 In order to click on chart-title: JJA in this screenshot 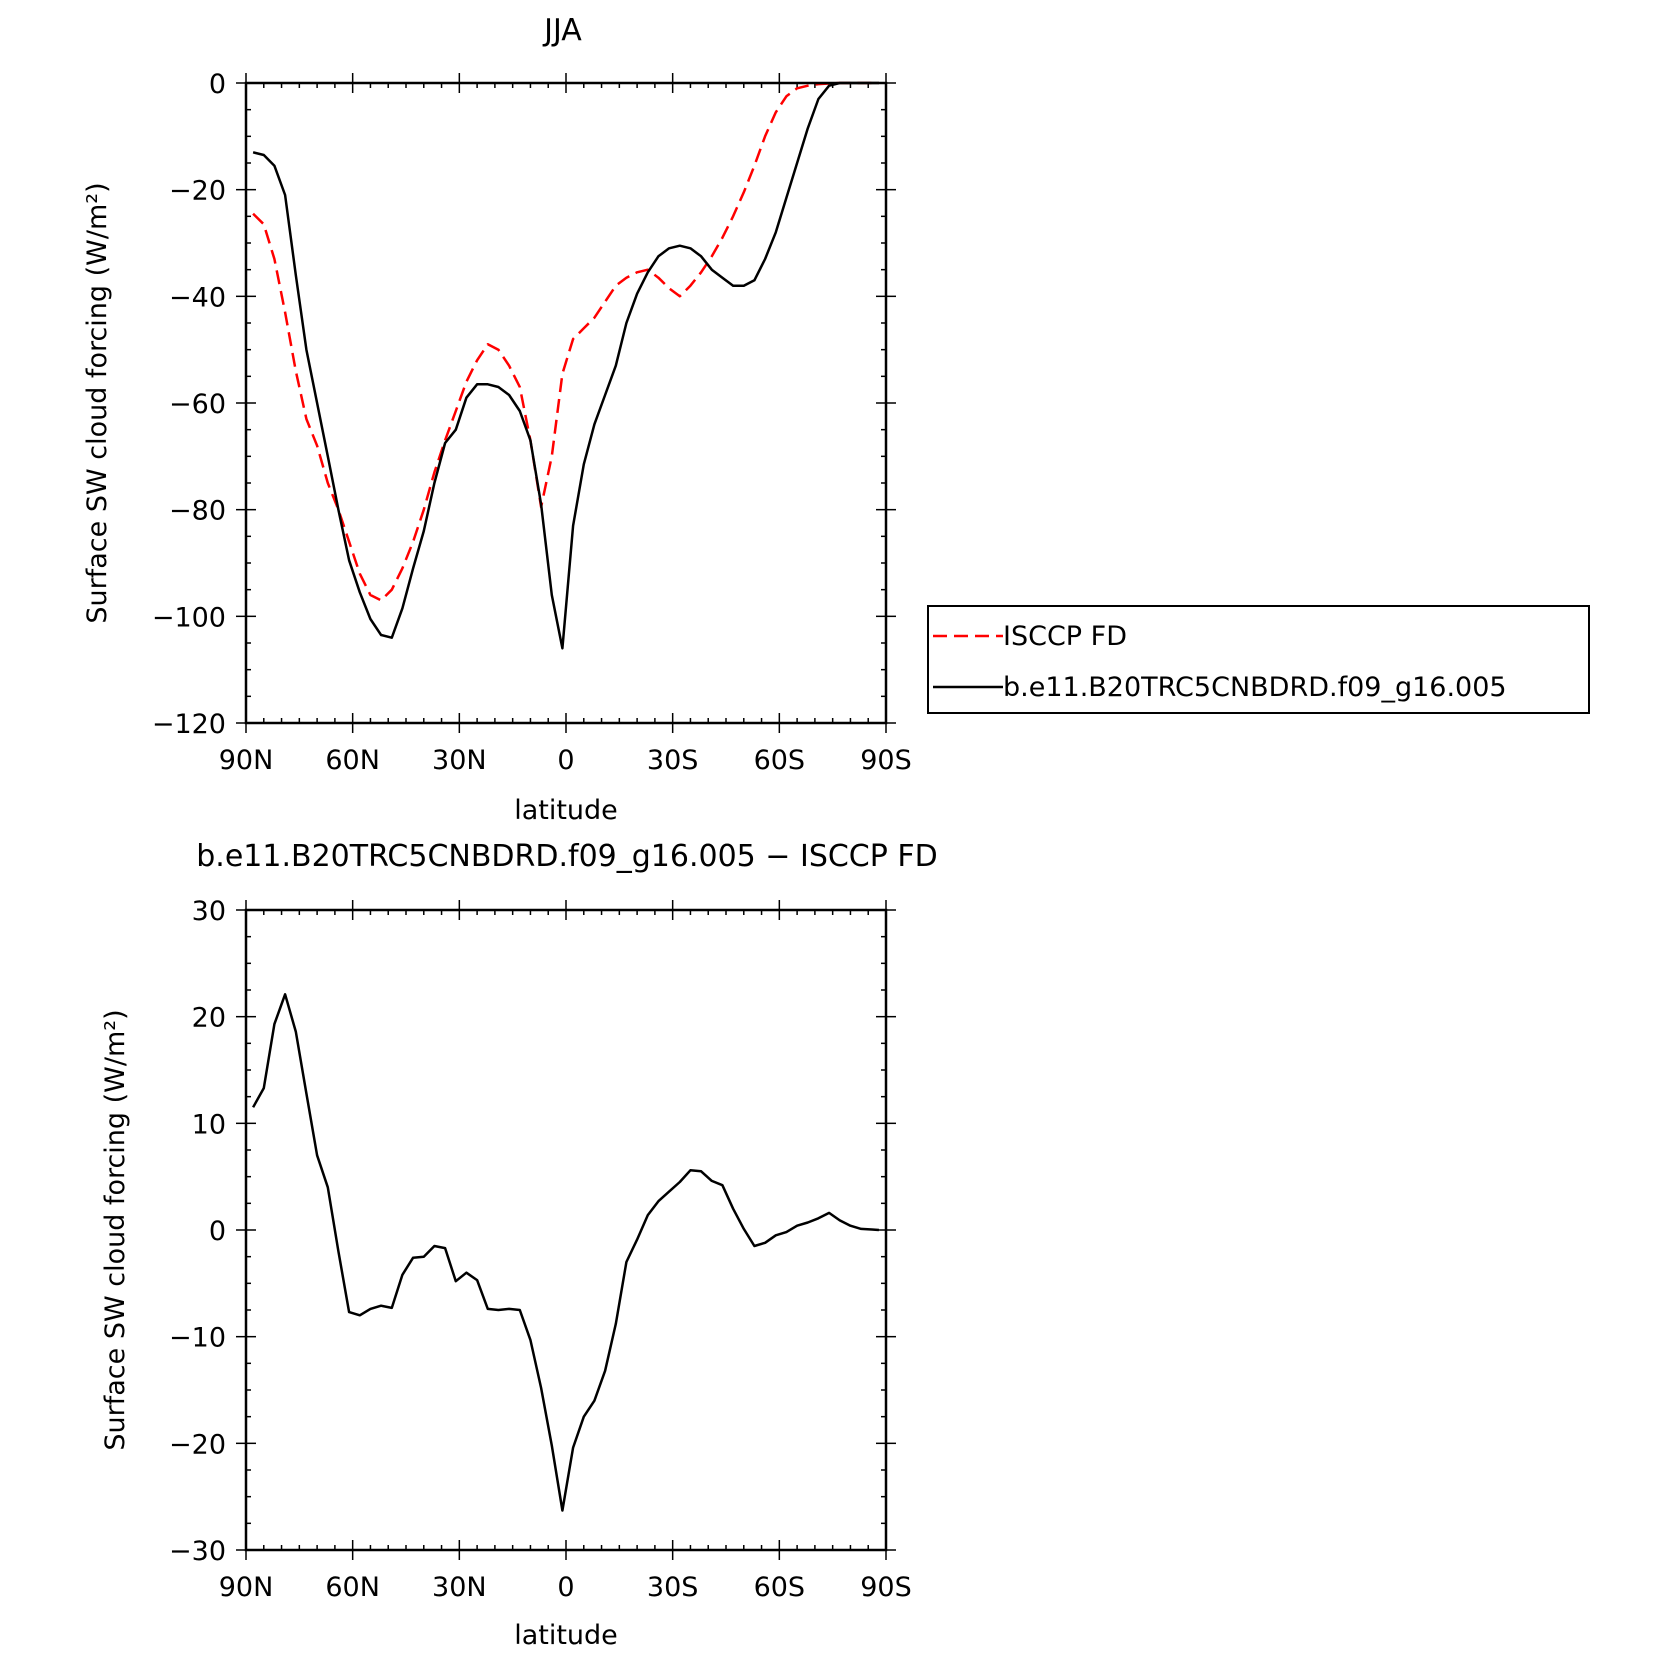, I will do `click(562, 30)`.